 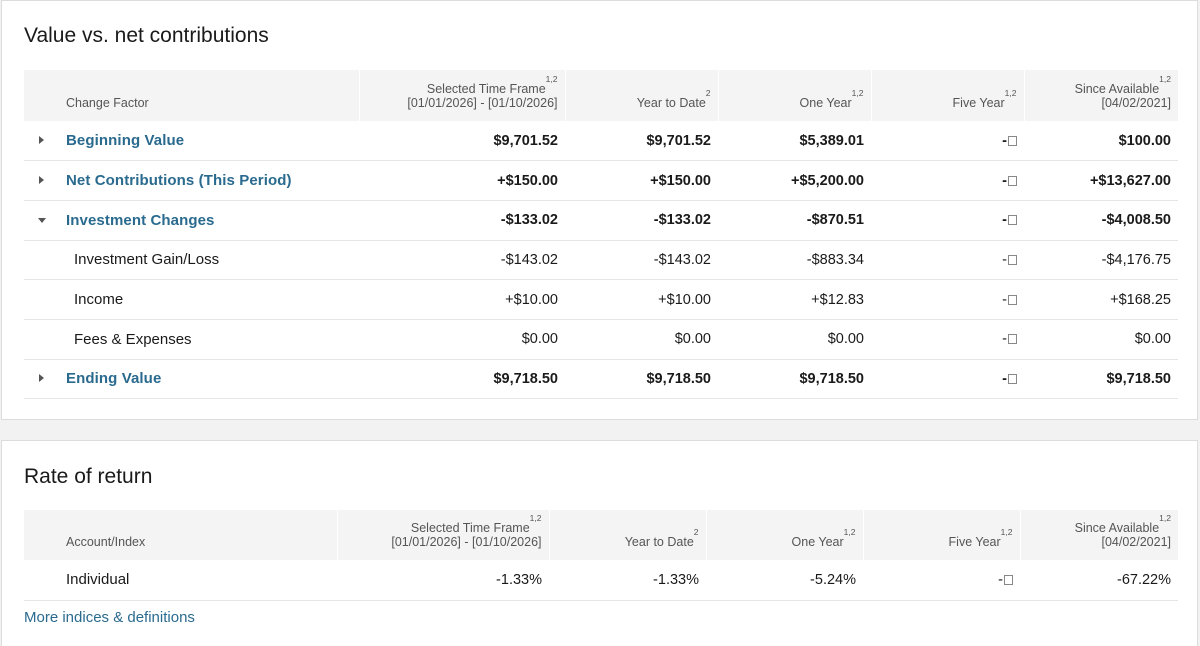 What do you see at coordinates (109, 617) in the screenshot?
I see `more-indices-link: More indices & definitions` at bounding box center [109, 617].